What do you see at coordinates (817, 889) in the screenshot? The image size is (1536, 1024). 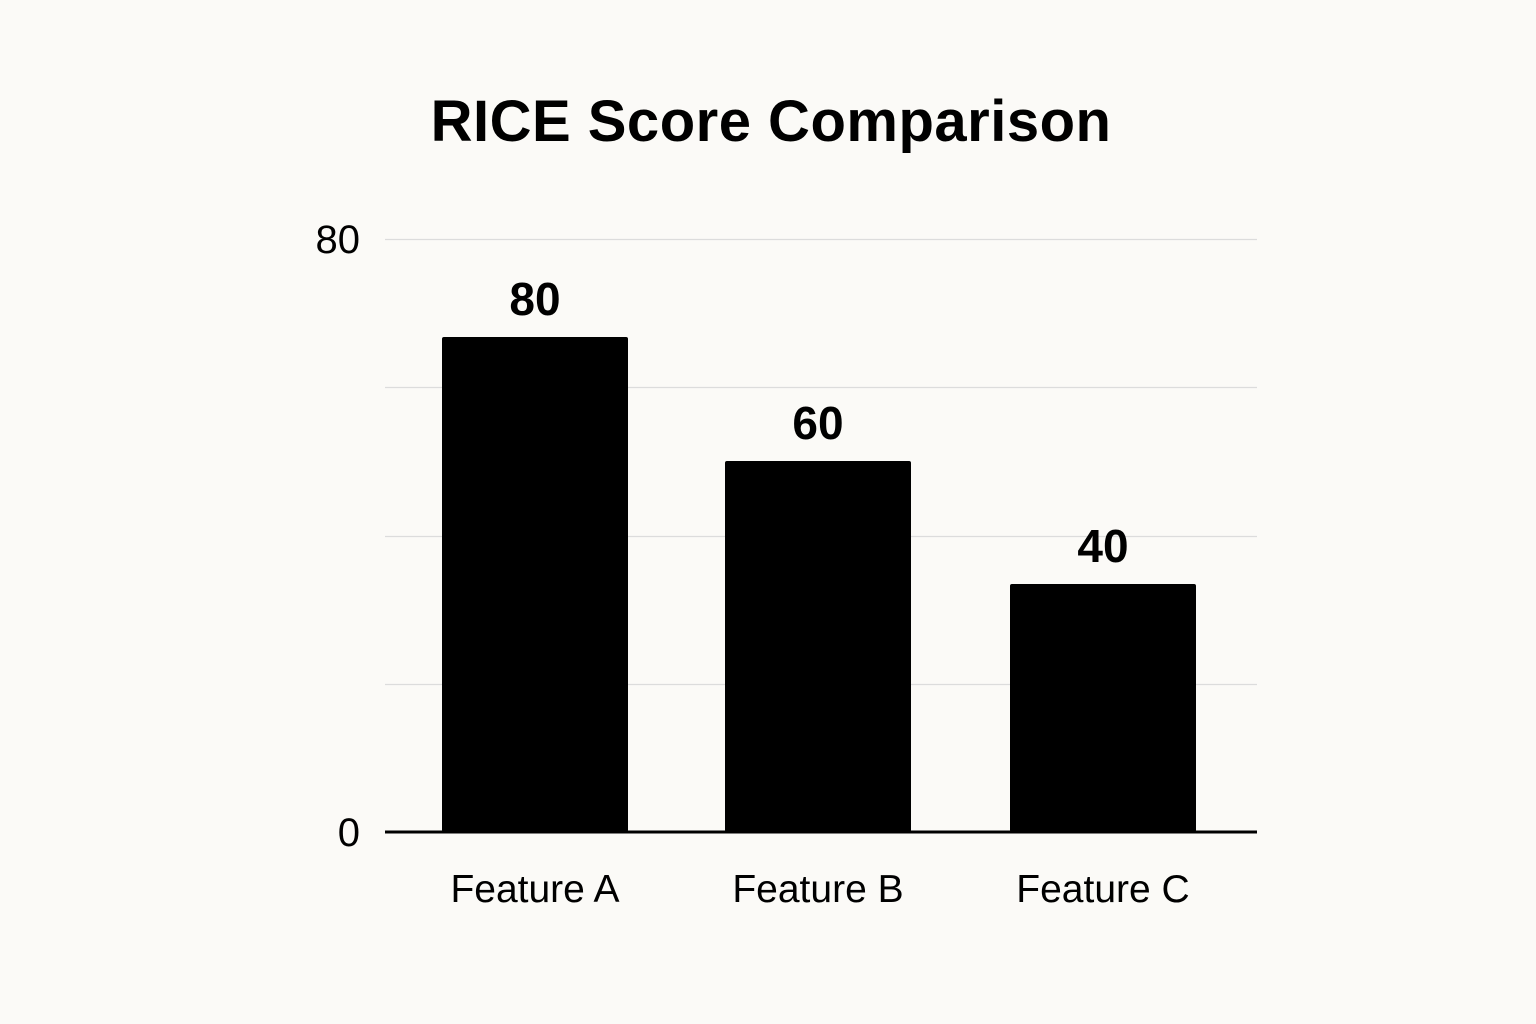 I see `x-tick-label-feature-b: Feature B` at bounding box center [817, 889].